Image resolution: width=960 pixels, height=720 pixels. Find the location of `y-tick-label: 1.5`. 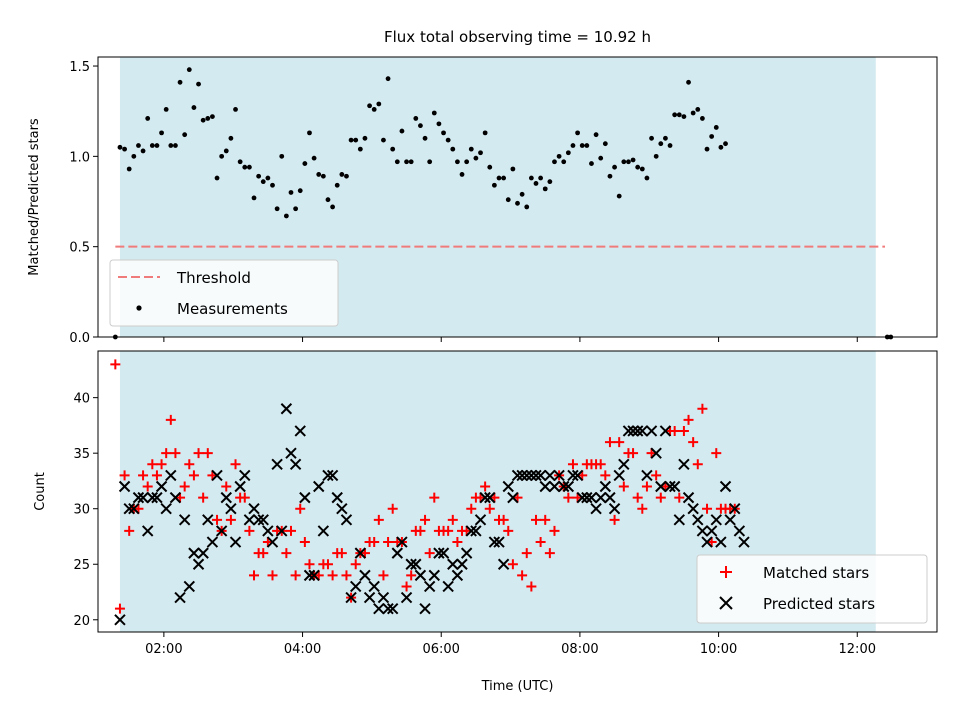

y-tick-label: 1.5 is located at coordinates (79, 67).